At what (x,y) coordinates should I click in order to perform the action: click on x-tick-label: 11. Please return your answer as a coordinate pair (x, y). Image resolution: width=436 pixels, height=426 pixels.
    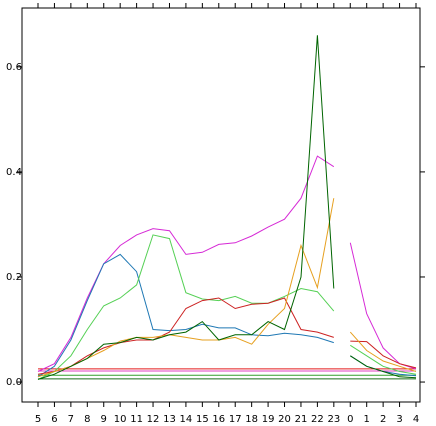
    Looking at the image, I should click on (136, 419).